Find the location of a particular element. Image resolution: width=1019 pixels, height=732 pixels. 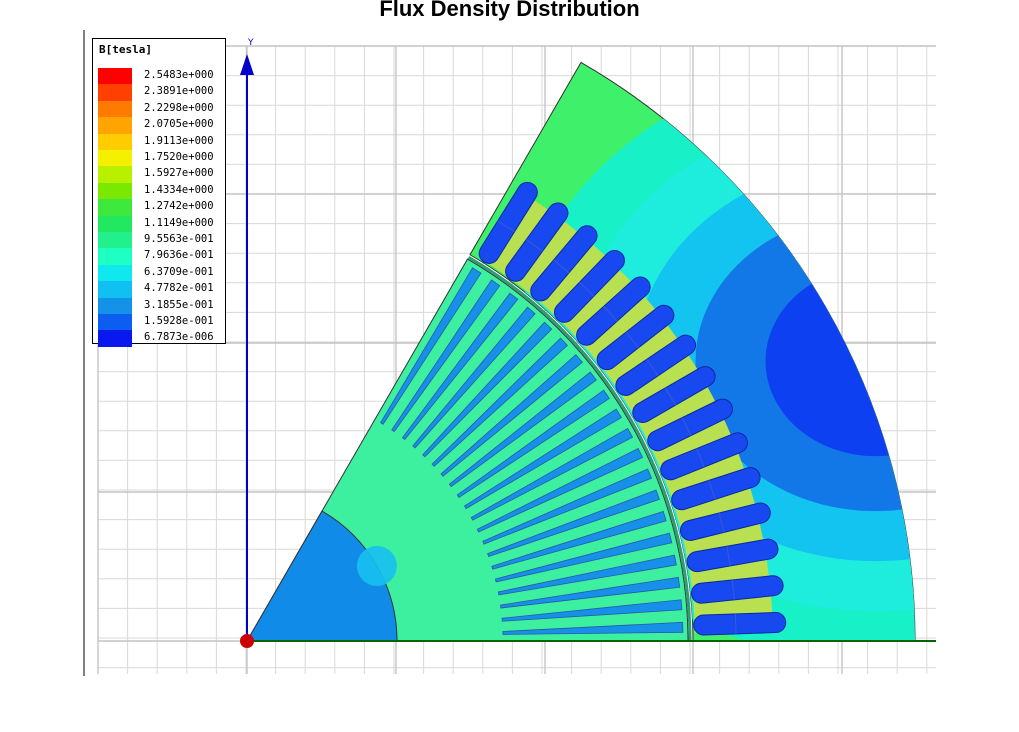

legend-entry: 1.1149e+000 is located at coordinates (161, 223).